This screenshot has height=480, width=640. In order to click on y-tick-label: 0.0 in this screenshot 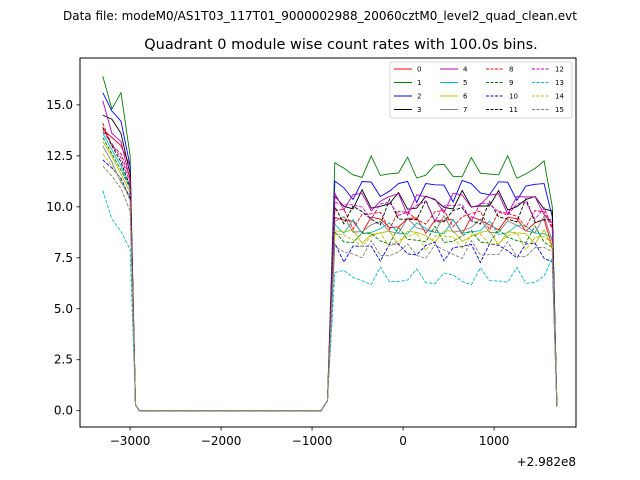, I will do `click(63, 411)`.